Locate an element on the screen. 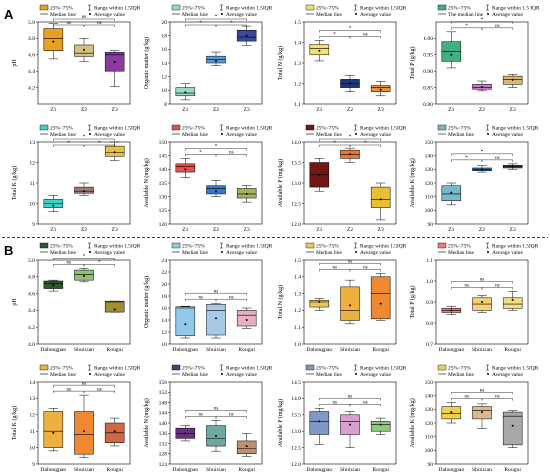 The height and width of the screenshot is (474, 550). y-tick-label: 140 is located at coordinates (163, 424).